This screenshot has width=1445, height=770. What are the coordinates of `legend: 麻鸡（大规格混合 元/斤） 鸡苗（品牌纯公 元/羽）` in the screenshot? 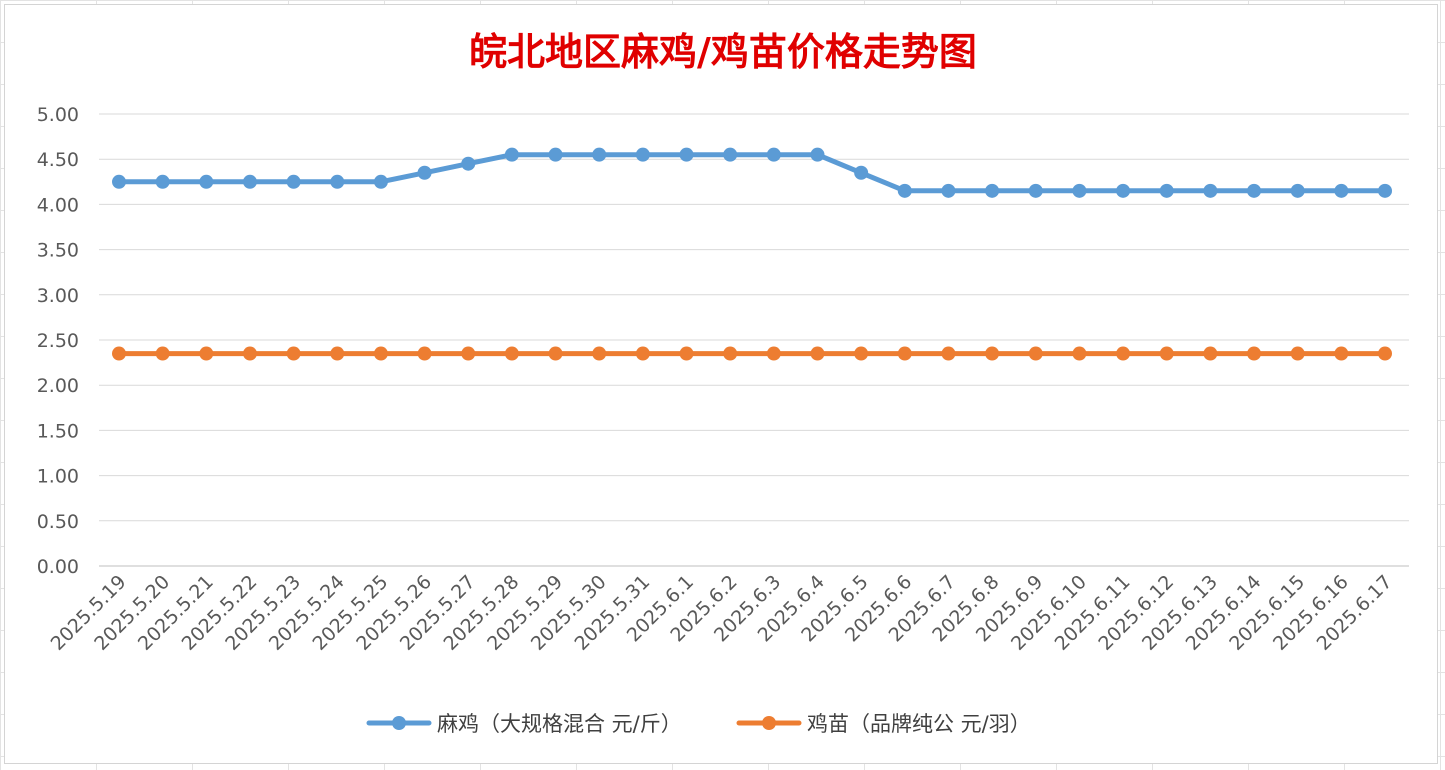 It's located at (698, 724).